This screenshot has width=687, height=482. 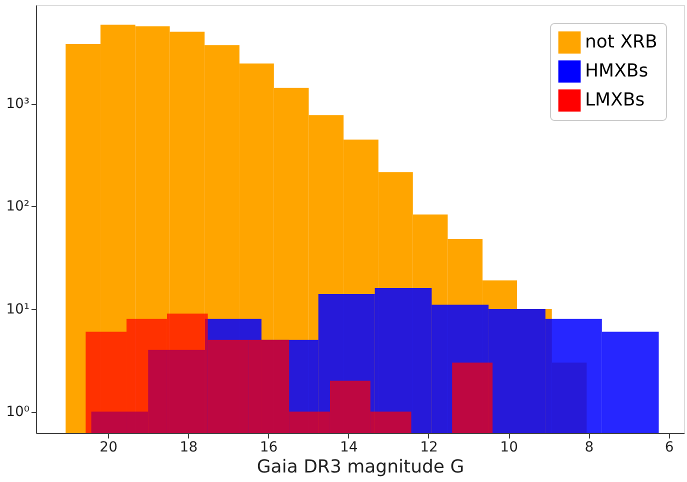 What do you see at coordinates (615, 100) in the screenshot?
I see `legend-label: LMXBs` at bounding box center [615, 100].